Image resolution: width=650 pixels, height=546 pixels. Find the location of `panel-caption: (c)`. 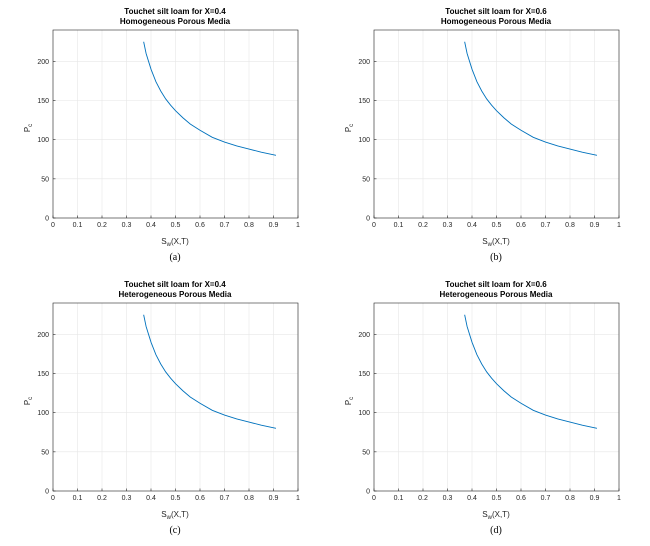

panel-caption: (c) is located at coordinates (175, 530).